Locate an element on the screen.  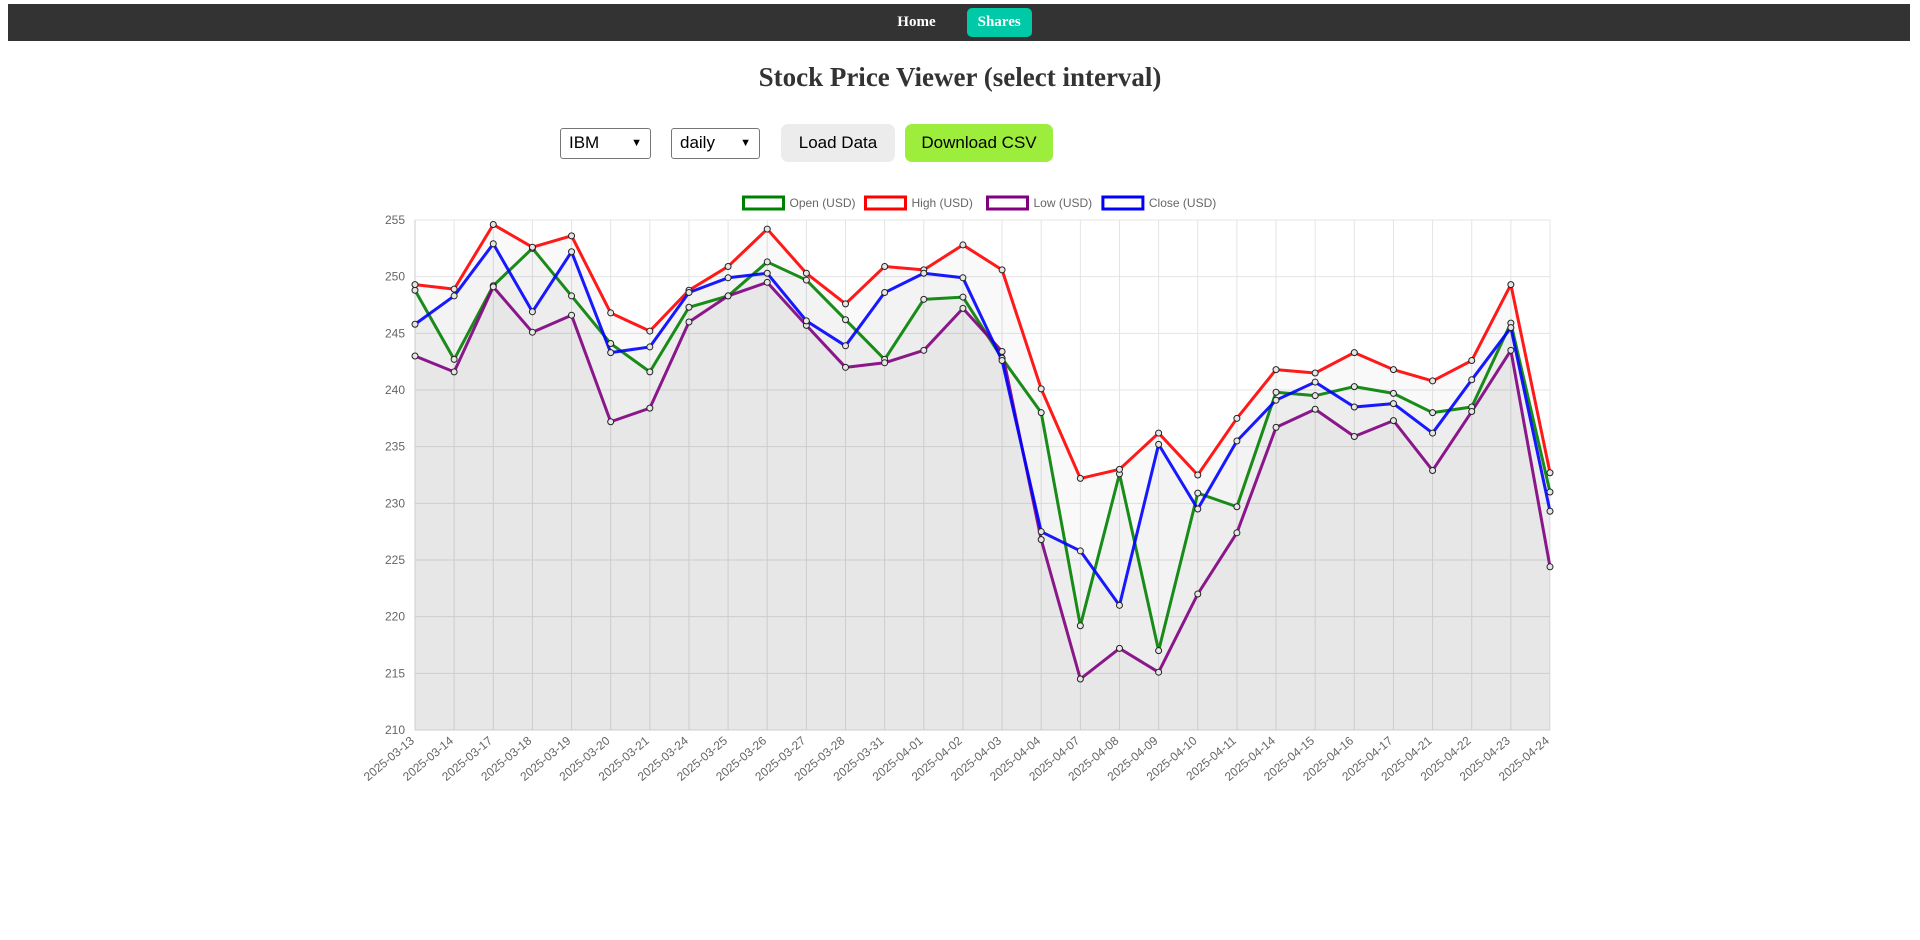
symbol-select: IBM ▼ is located at coordinates (605, 143).